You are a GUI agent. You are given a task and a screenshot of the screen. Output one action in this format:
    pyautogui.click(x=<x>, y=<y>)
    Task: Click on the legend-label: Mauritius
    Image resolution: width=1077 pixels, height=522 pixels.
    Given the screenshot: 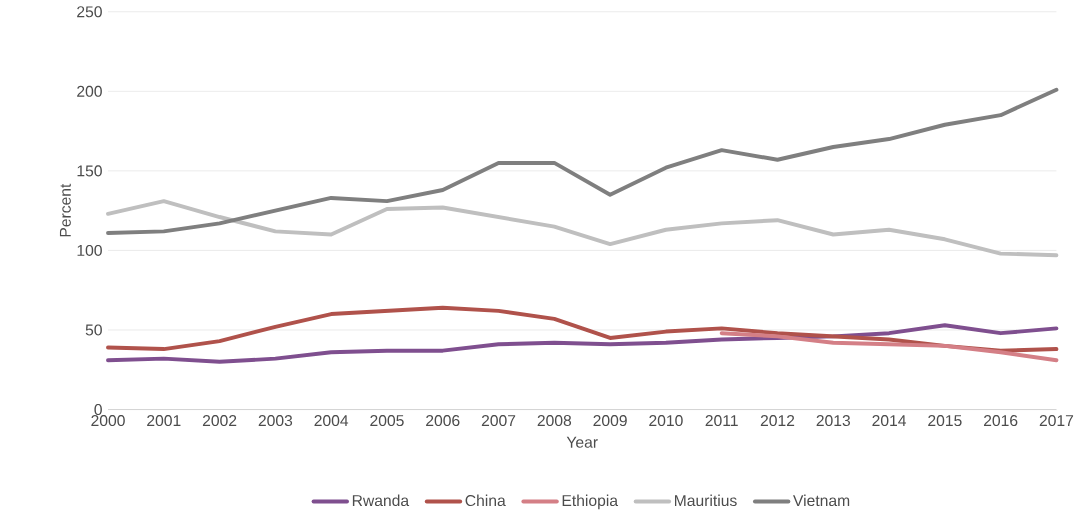 What is the action you would take?
    pyautogui.click(x=706, y=500)
    